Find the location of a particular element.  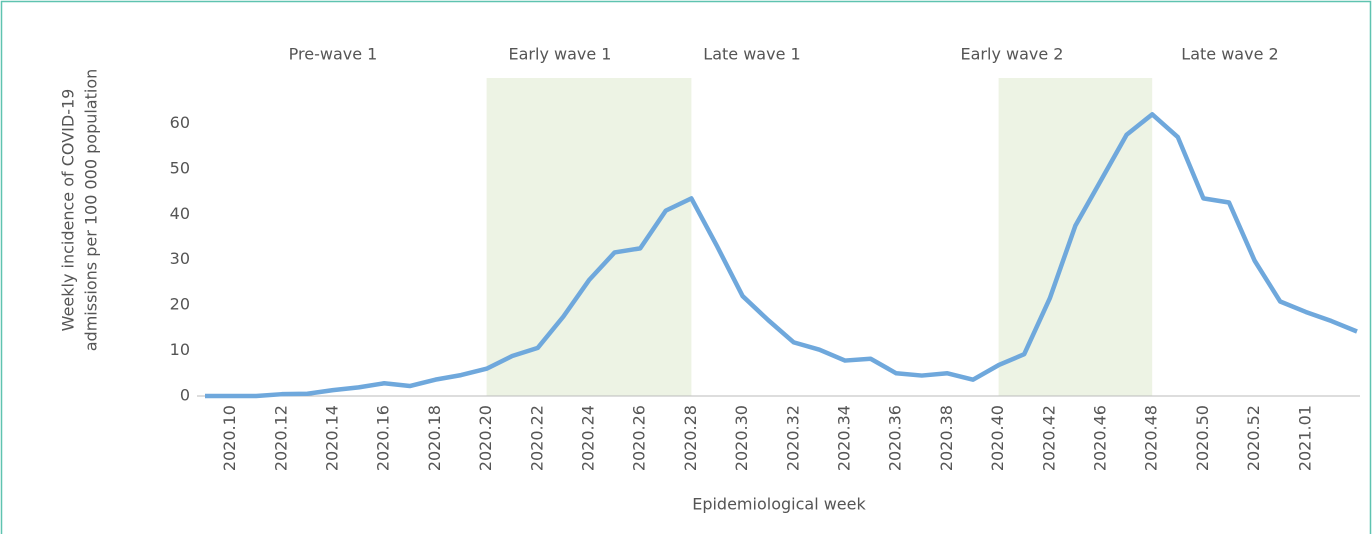

x-tick-label: 2020.24 is located at coordinates (588, 438).